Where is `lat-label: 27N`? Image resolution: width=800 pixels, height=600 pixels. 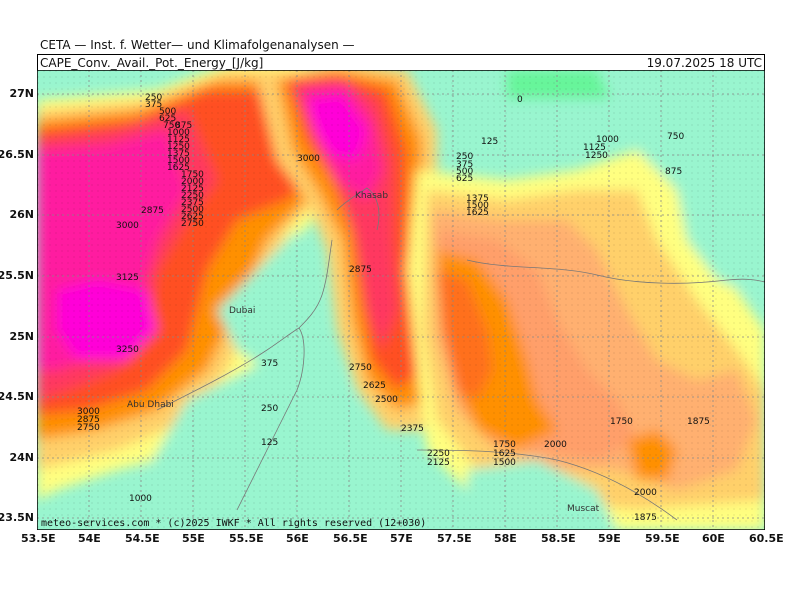 lat-label: 27N is located at coordinates (21, 93).